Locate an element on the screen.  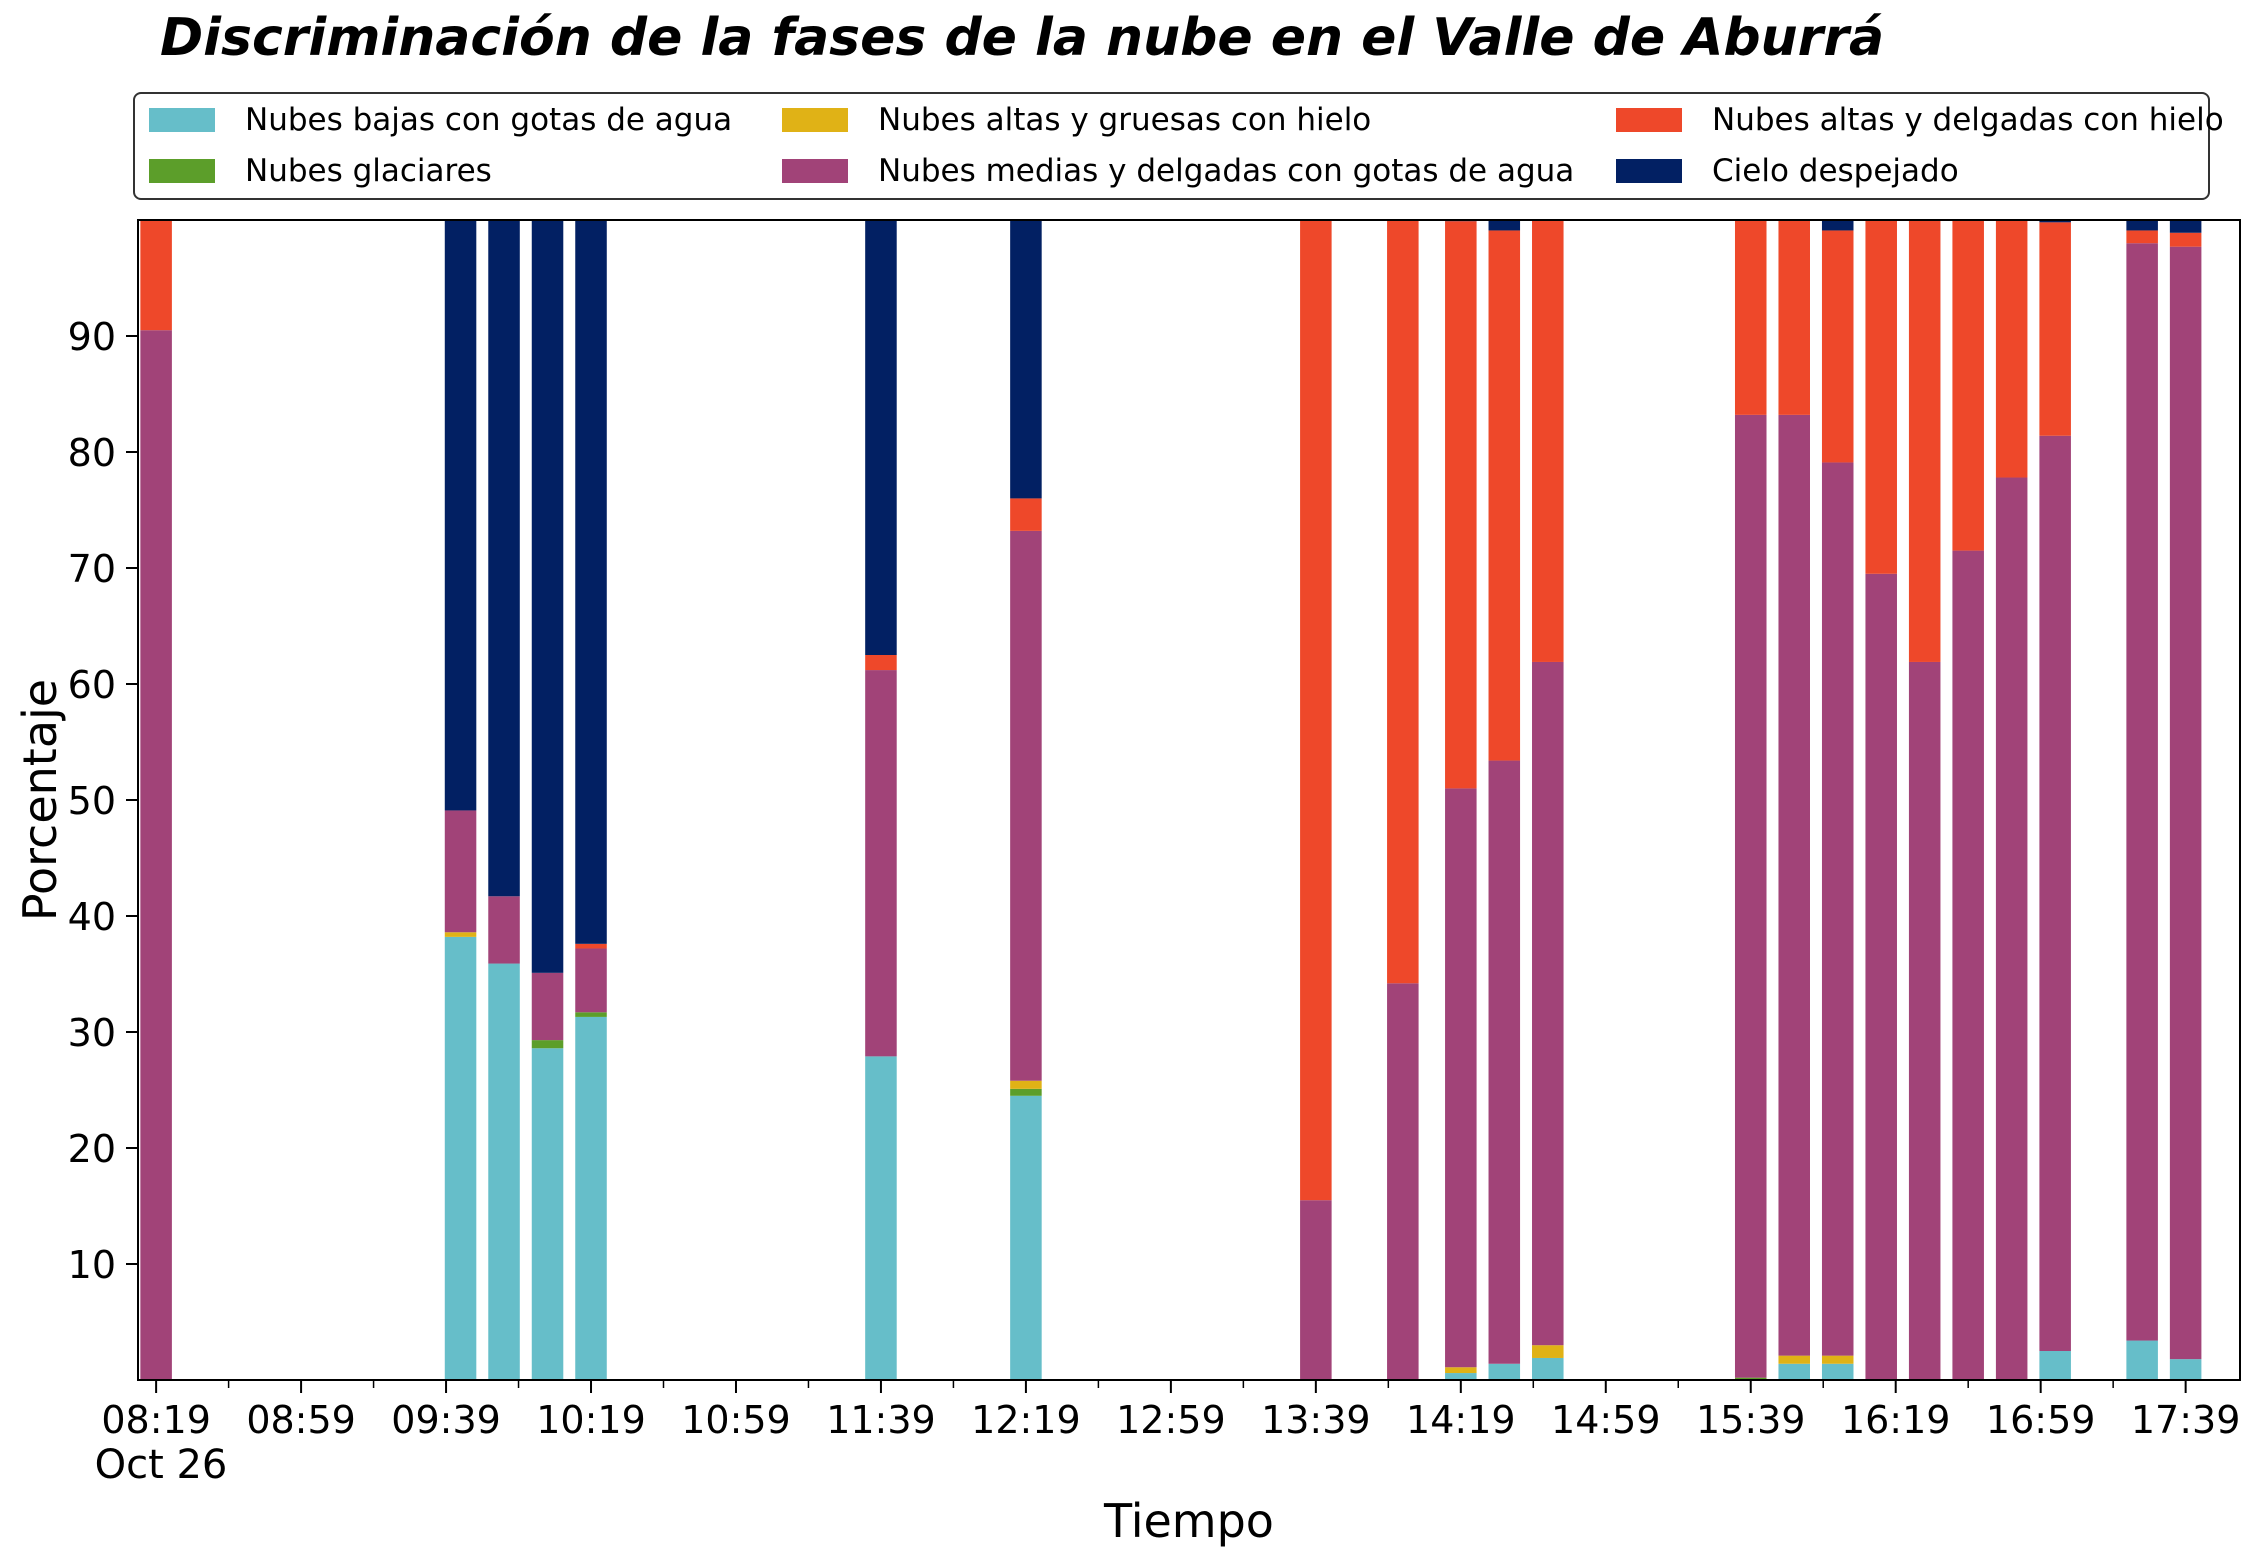
x-axis-date-label: Oct 26 is located at coordinates (161, 1465).